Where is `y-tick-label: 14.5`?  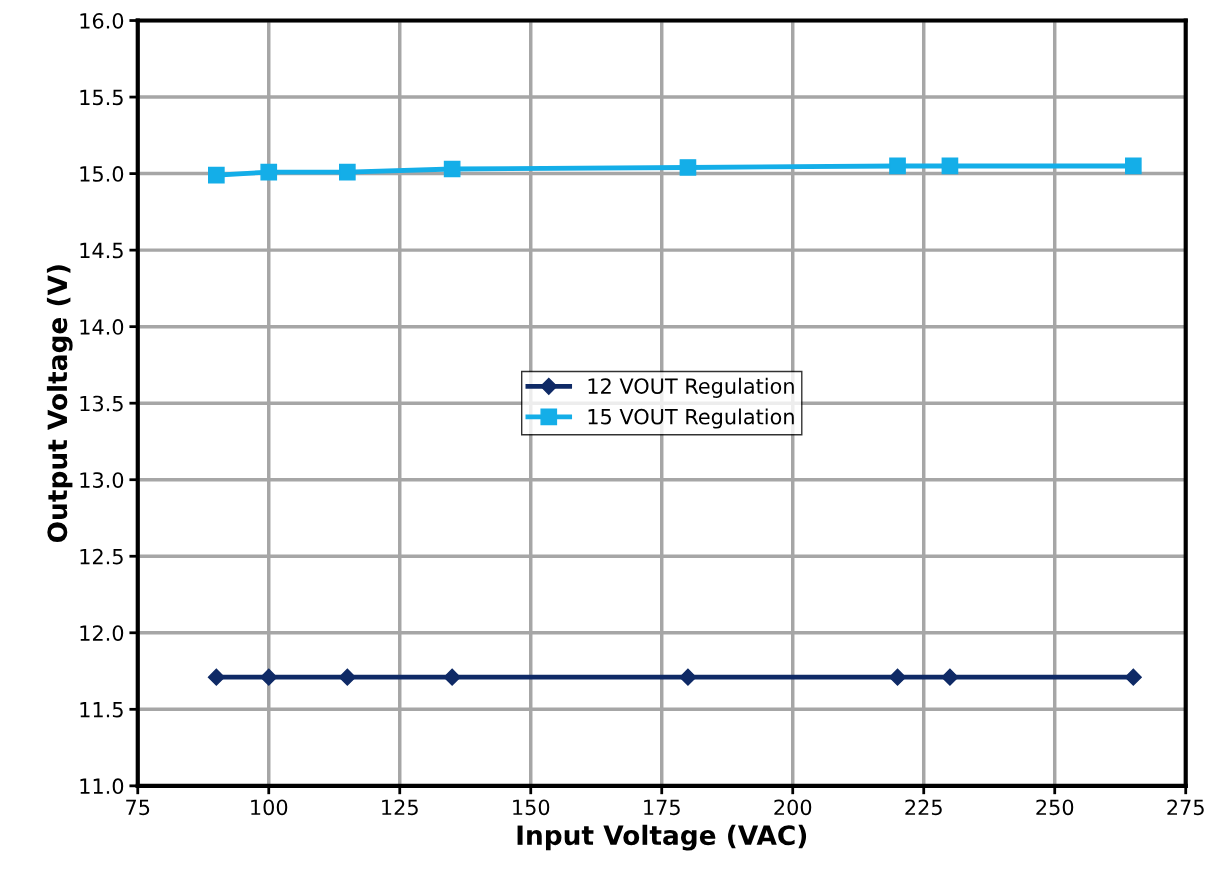 y-tick-label: 14.5 is located at coordinates (101, 250).